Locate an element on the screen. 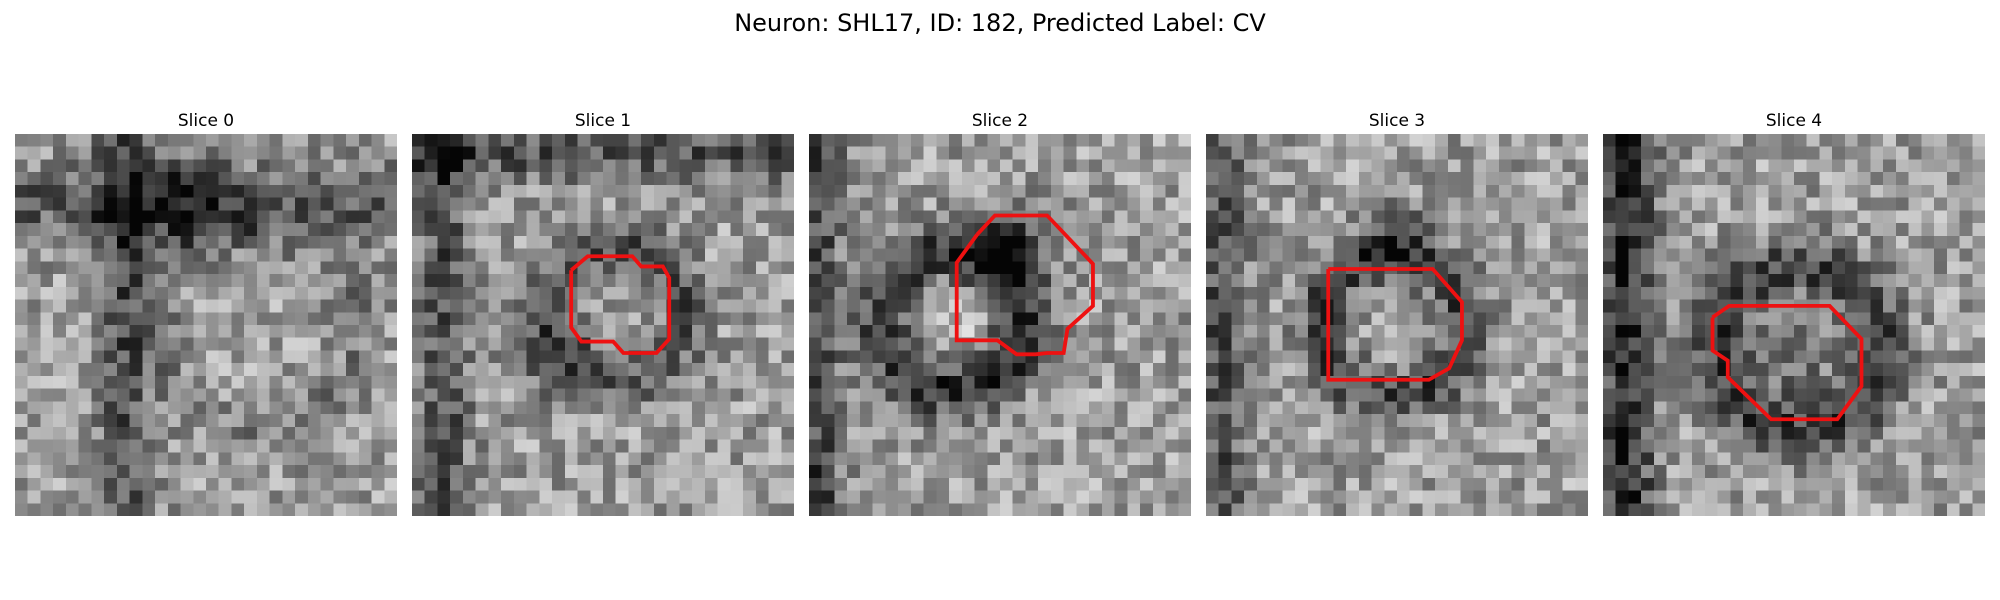 The image size is (2000, 600). panel-slice-1: Slice 1 is located at coordinates (603, 312).